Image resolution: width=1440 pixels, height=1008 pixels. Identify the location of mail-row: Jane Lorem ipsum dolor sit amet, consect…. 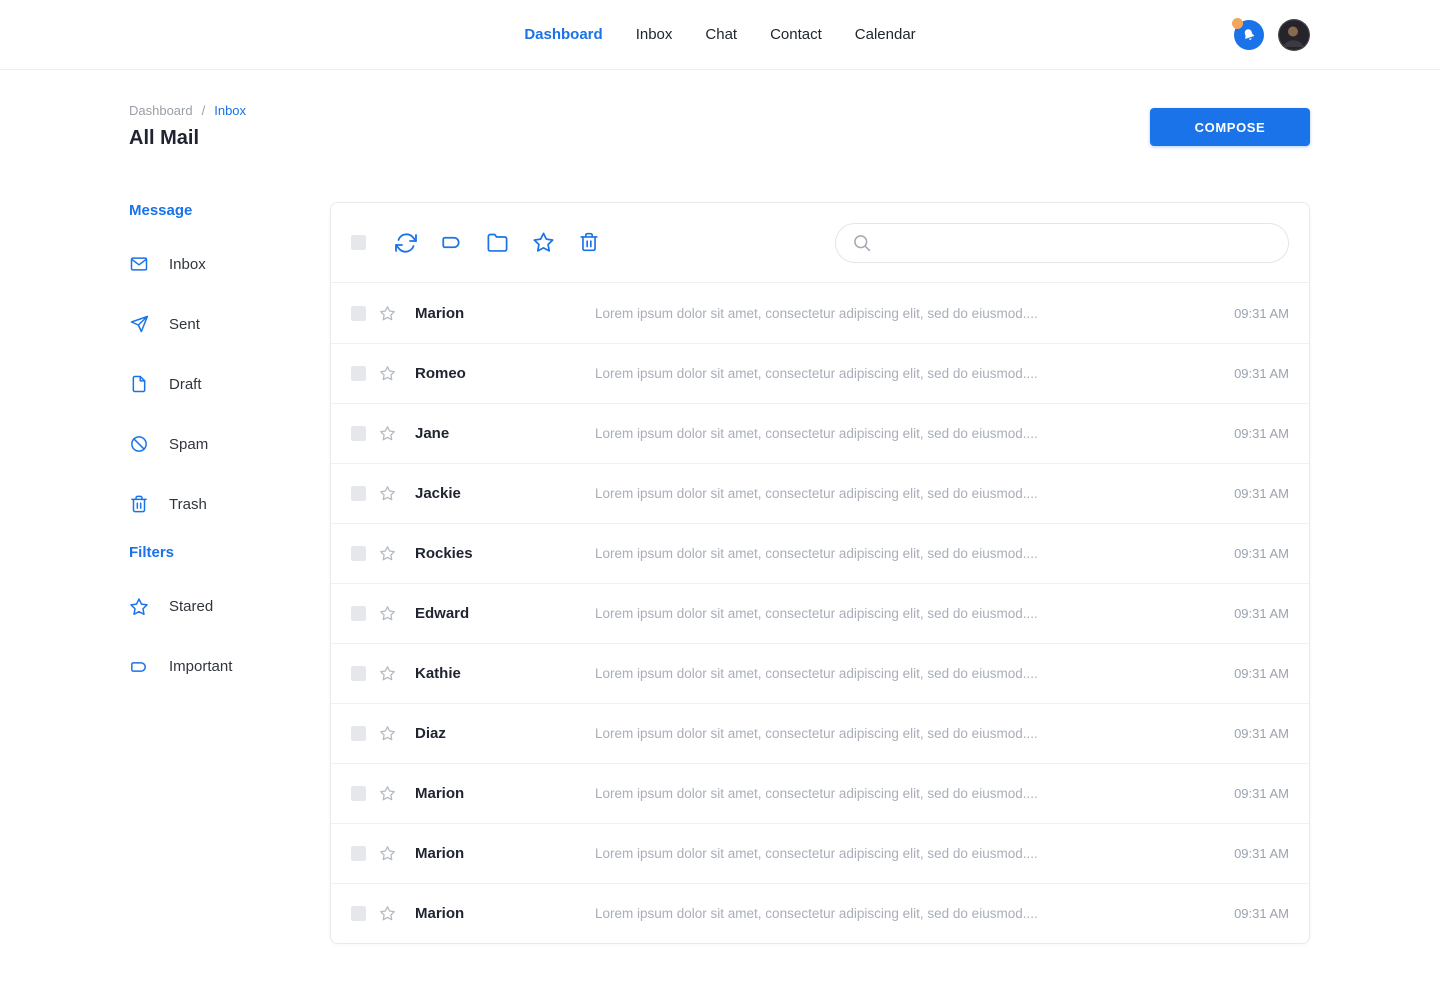
(820, 433).